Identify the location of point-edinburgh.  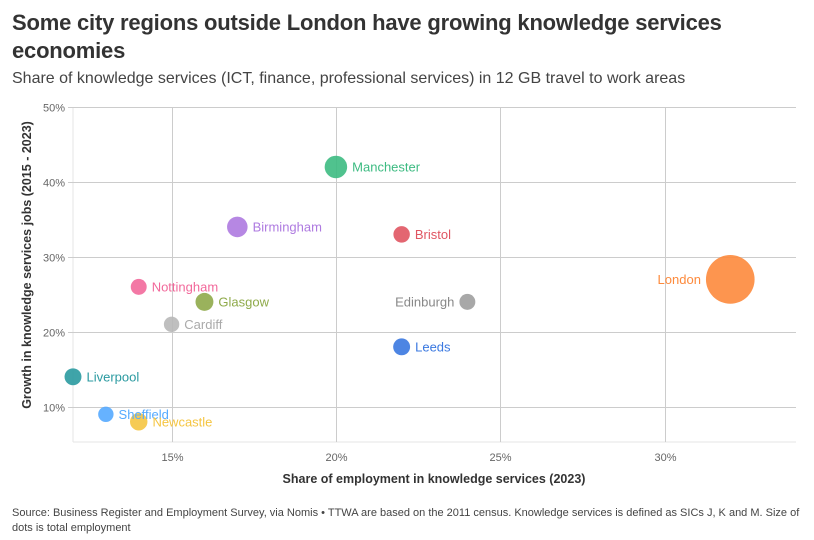
(467, 301).